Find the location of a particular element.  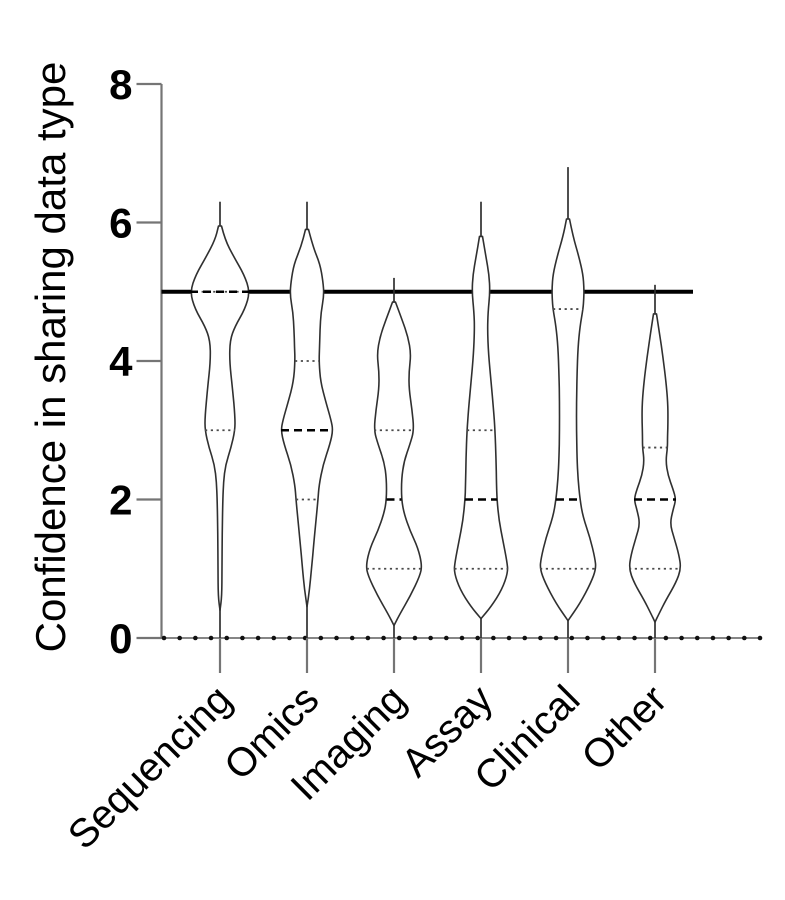

violin-assay is located at coordinates (481, 427).